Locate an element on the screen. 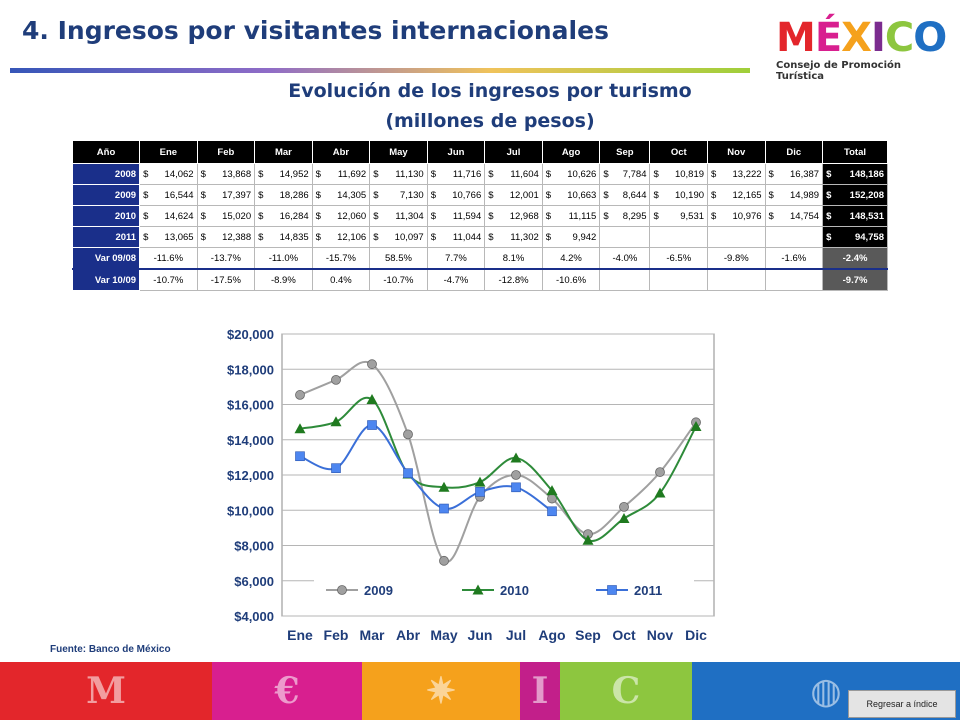  x-tick-label: Mar is located at coordinates (372, 635).